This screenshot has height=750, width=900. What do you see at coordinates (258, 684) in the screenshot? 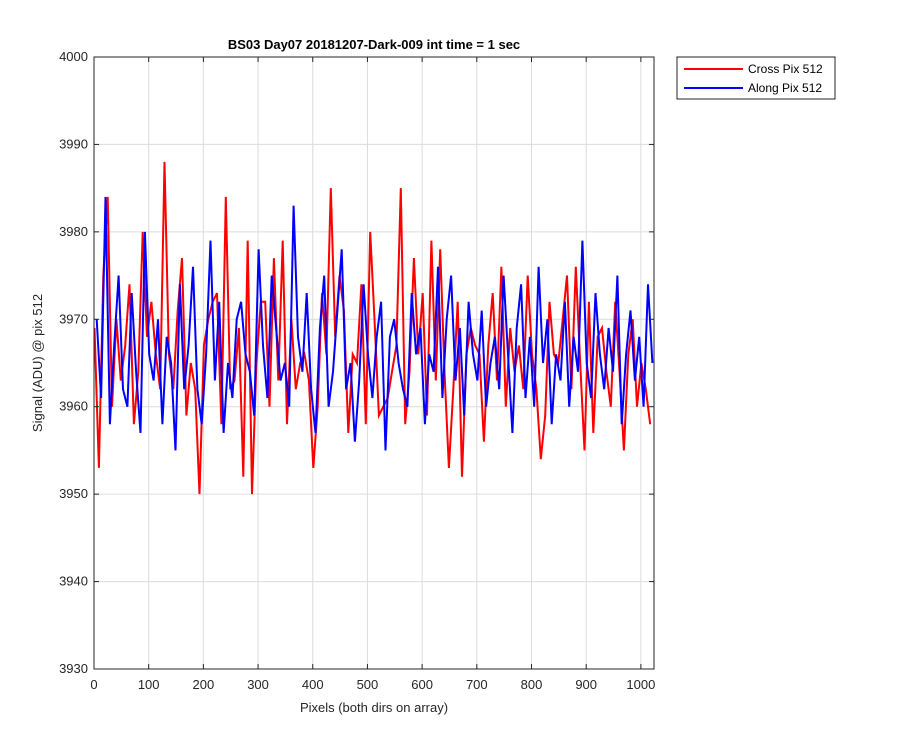
I see `x-tick-label: 300` at bounding box center [258, 684].